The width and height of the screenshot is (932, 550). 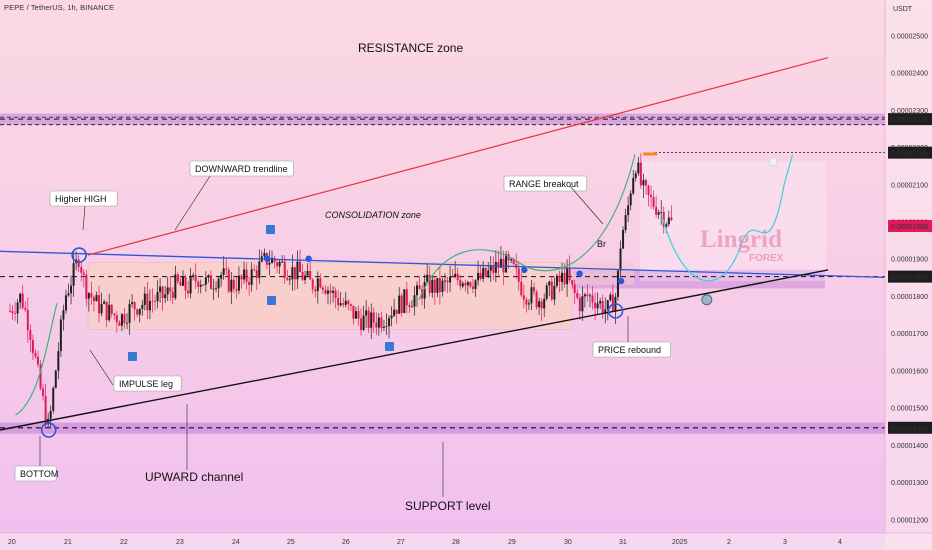 I want to click on pivot-marker, so click(x=615, y=311).